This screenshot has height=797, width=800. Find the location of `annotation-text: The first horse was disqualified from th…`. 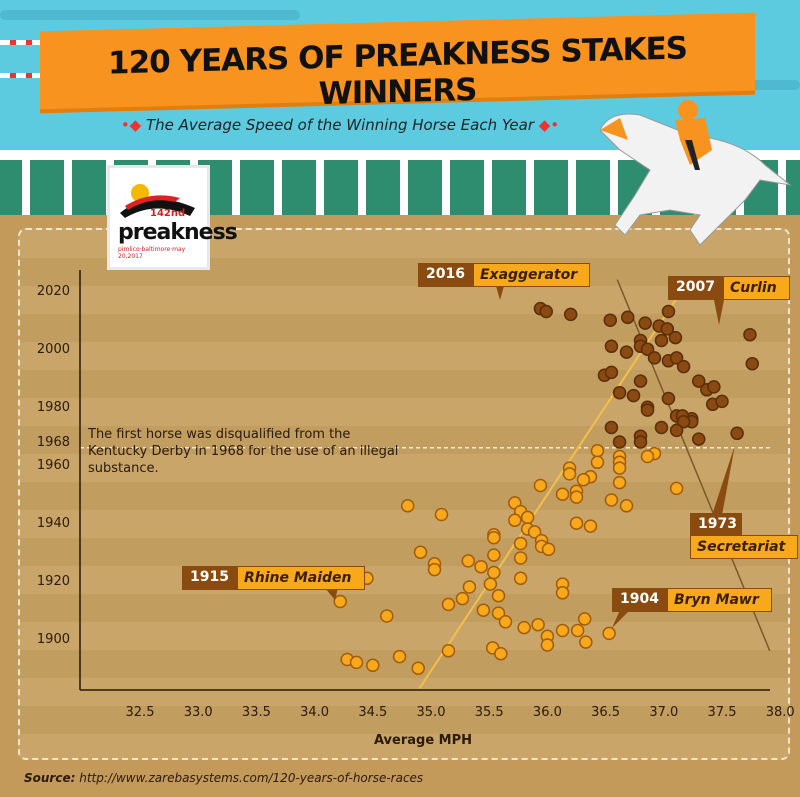

annotation-text: The first horse was disqualified from th… is located at coordinates (243, 451).